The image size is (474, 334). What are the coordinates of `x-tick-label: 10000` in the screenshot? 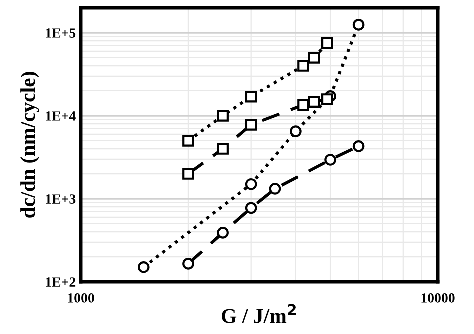 It's located at (438, 298).